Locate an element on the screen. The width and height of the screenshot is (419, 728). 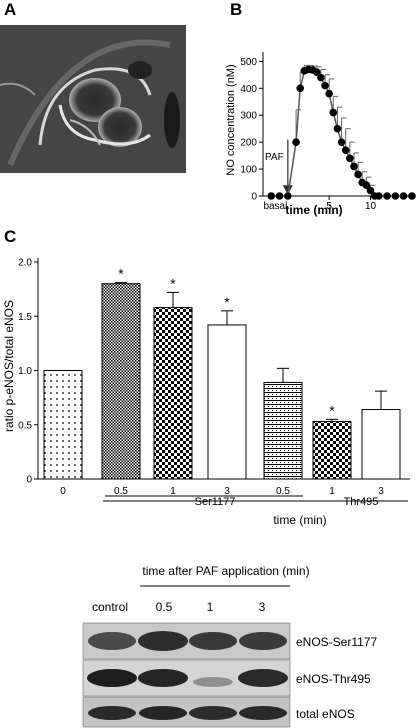
chart-b-xtick-label: 10 is located at coordinates (371, 206).